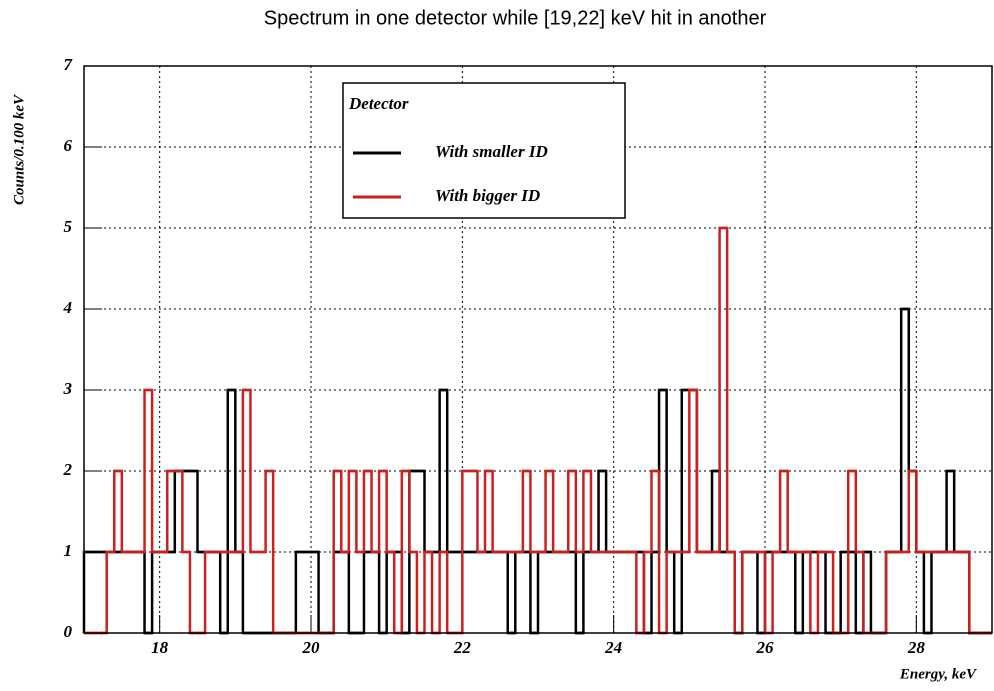 The height and width of the screenshot is (691, 994). Describe the element at coordinates (68, 550) in the screenshot. I see `y-tick-label: 1` at that location.